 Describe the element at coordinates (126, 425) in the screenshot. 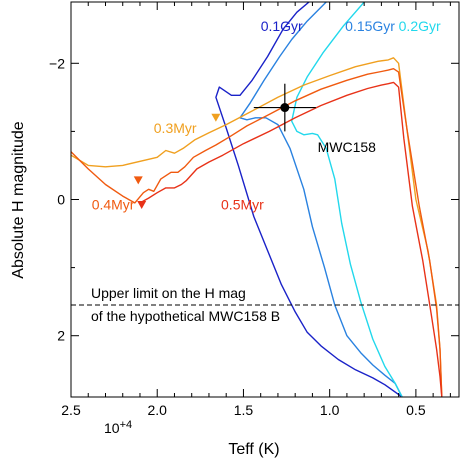

I see `x-multiplier-exponent: +4` at that location.